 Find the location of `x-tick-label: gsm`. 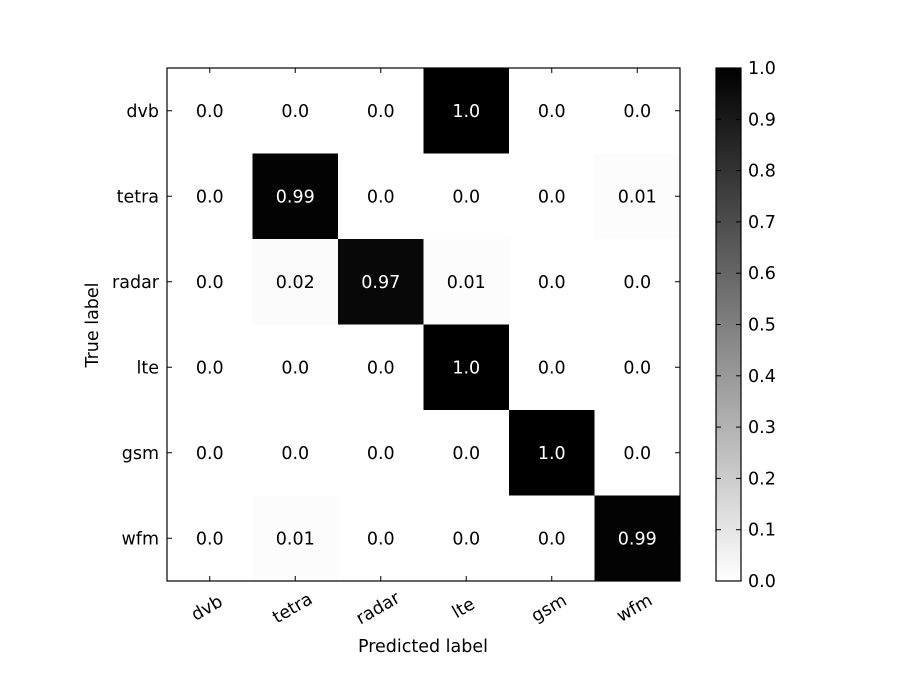

x-tick-label: gsm is located at coordinates (549, 609).